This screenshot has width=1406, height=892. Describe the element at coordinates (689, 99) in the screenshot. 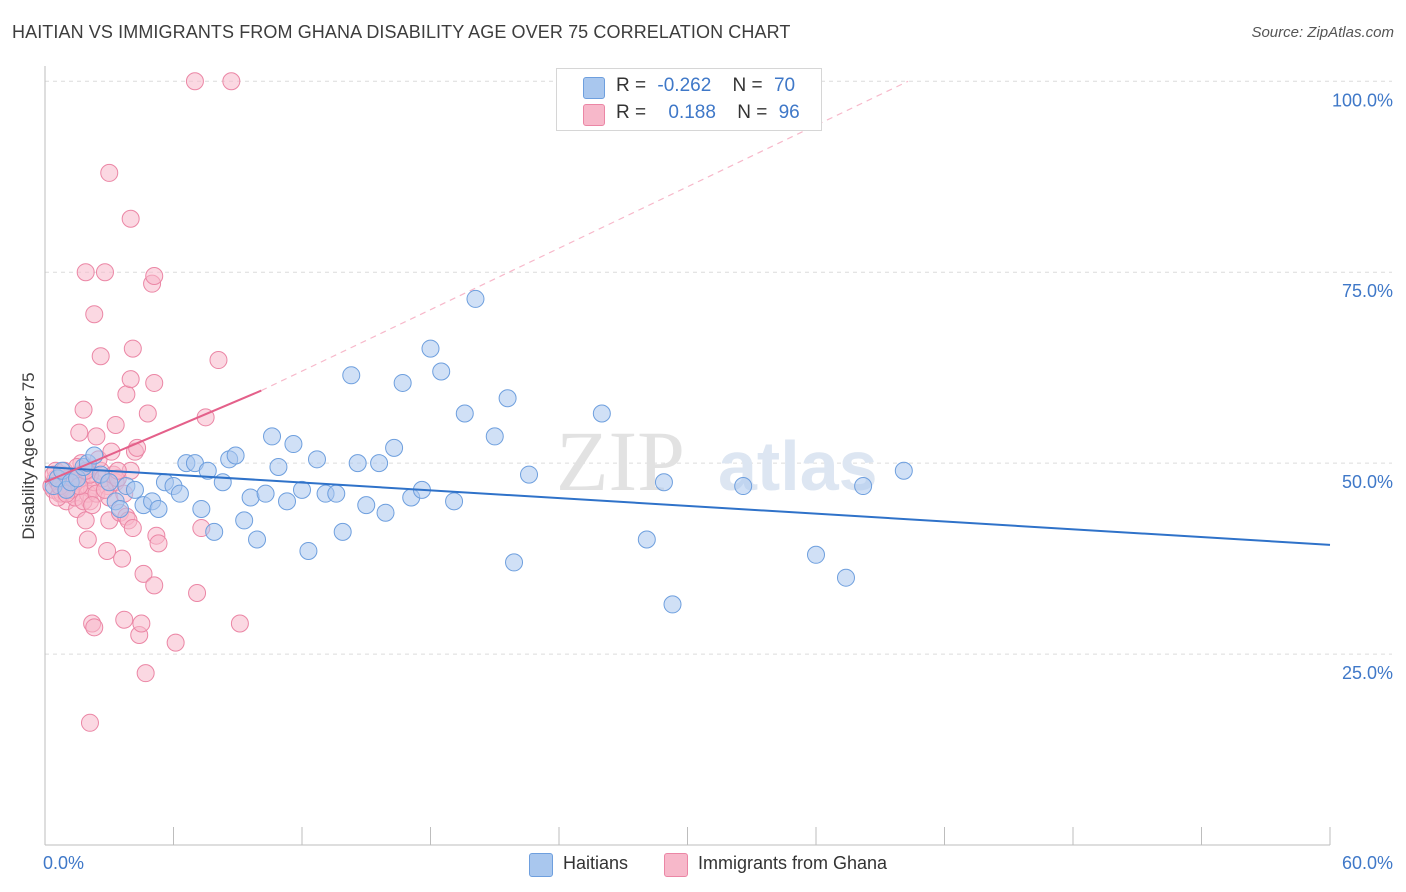

I see `correlation-legend: R = -0.262 N = 70 R = 0.188 N = 96` at that location.